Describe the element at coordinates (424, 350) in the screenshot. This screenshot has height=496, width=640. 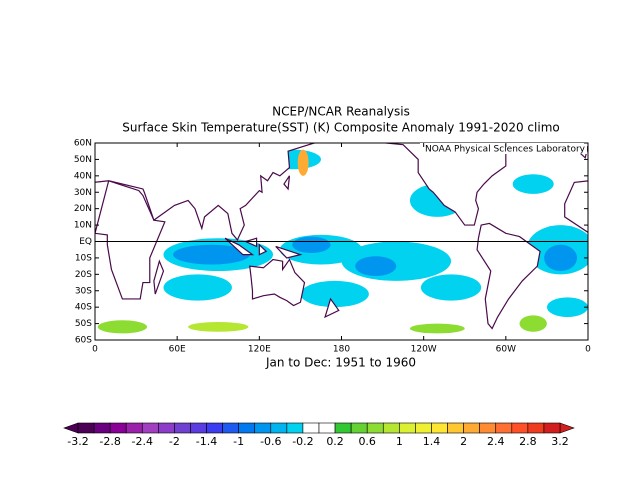
I see `longitude-label: 120W` at that location.